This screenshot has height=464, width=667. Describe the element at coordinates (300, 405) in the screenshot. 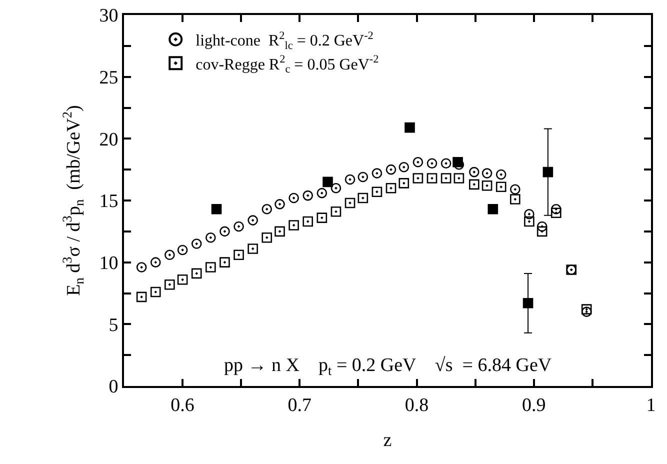

I see `x-tick-label: 0.7` at that location.